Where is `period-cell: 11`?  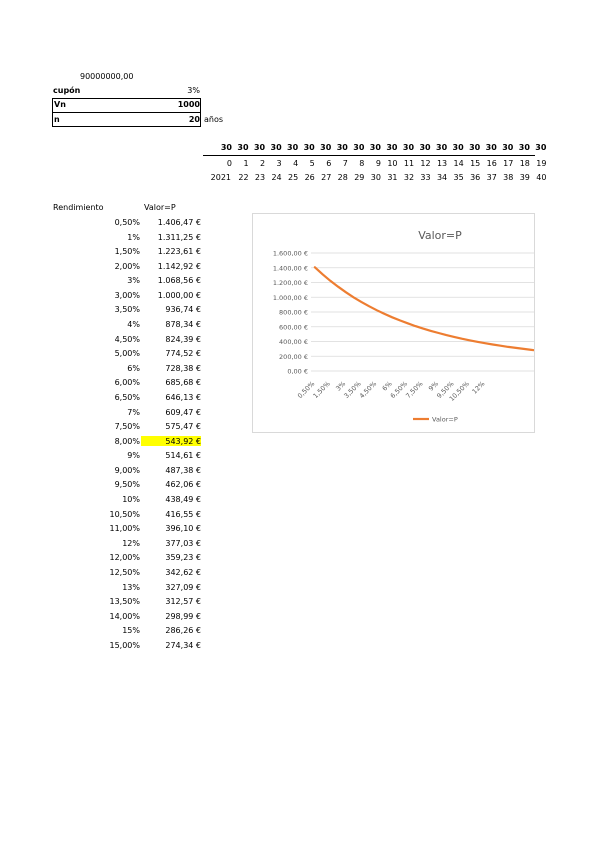
period-cell: 11 is located at coordinates (409, 163).